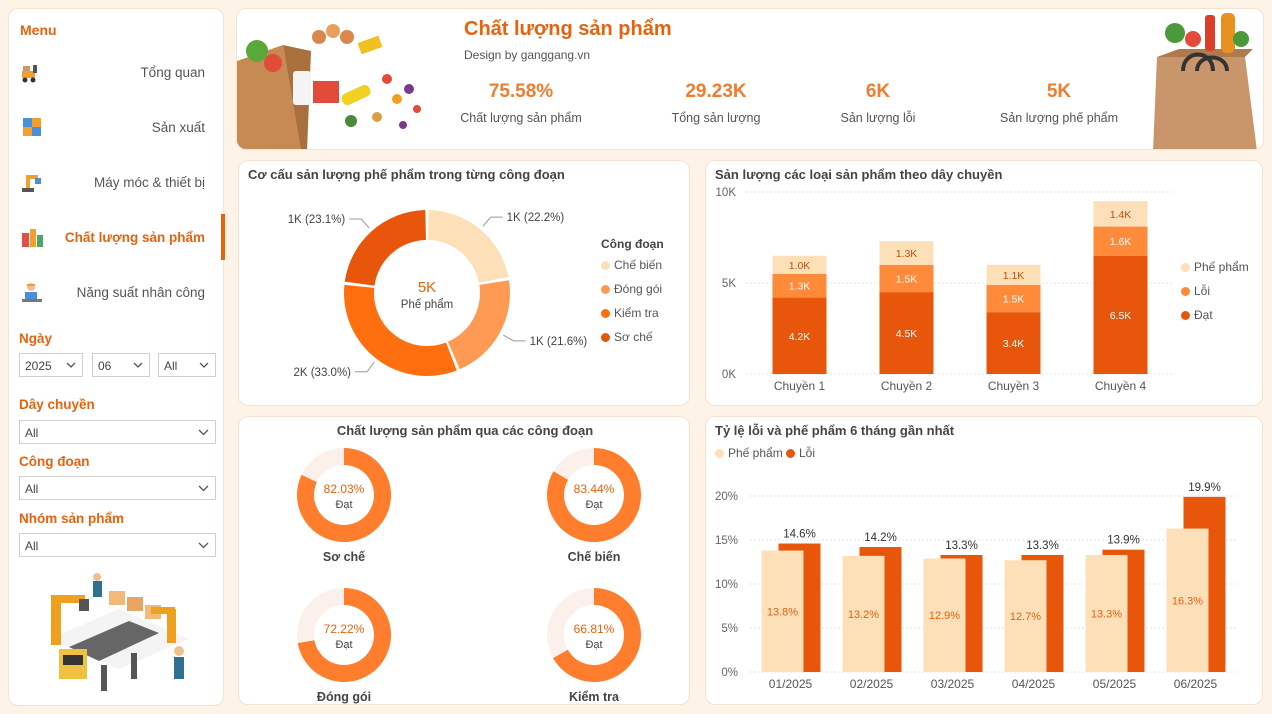  Describe the element at coordinates (72, 518) in the screenshot. I see `group-filter-label: Nhóm sản phẩm` at that location.